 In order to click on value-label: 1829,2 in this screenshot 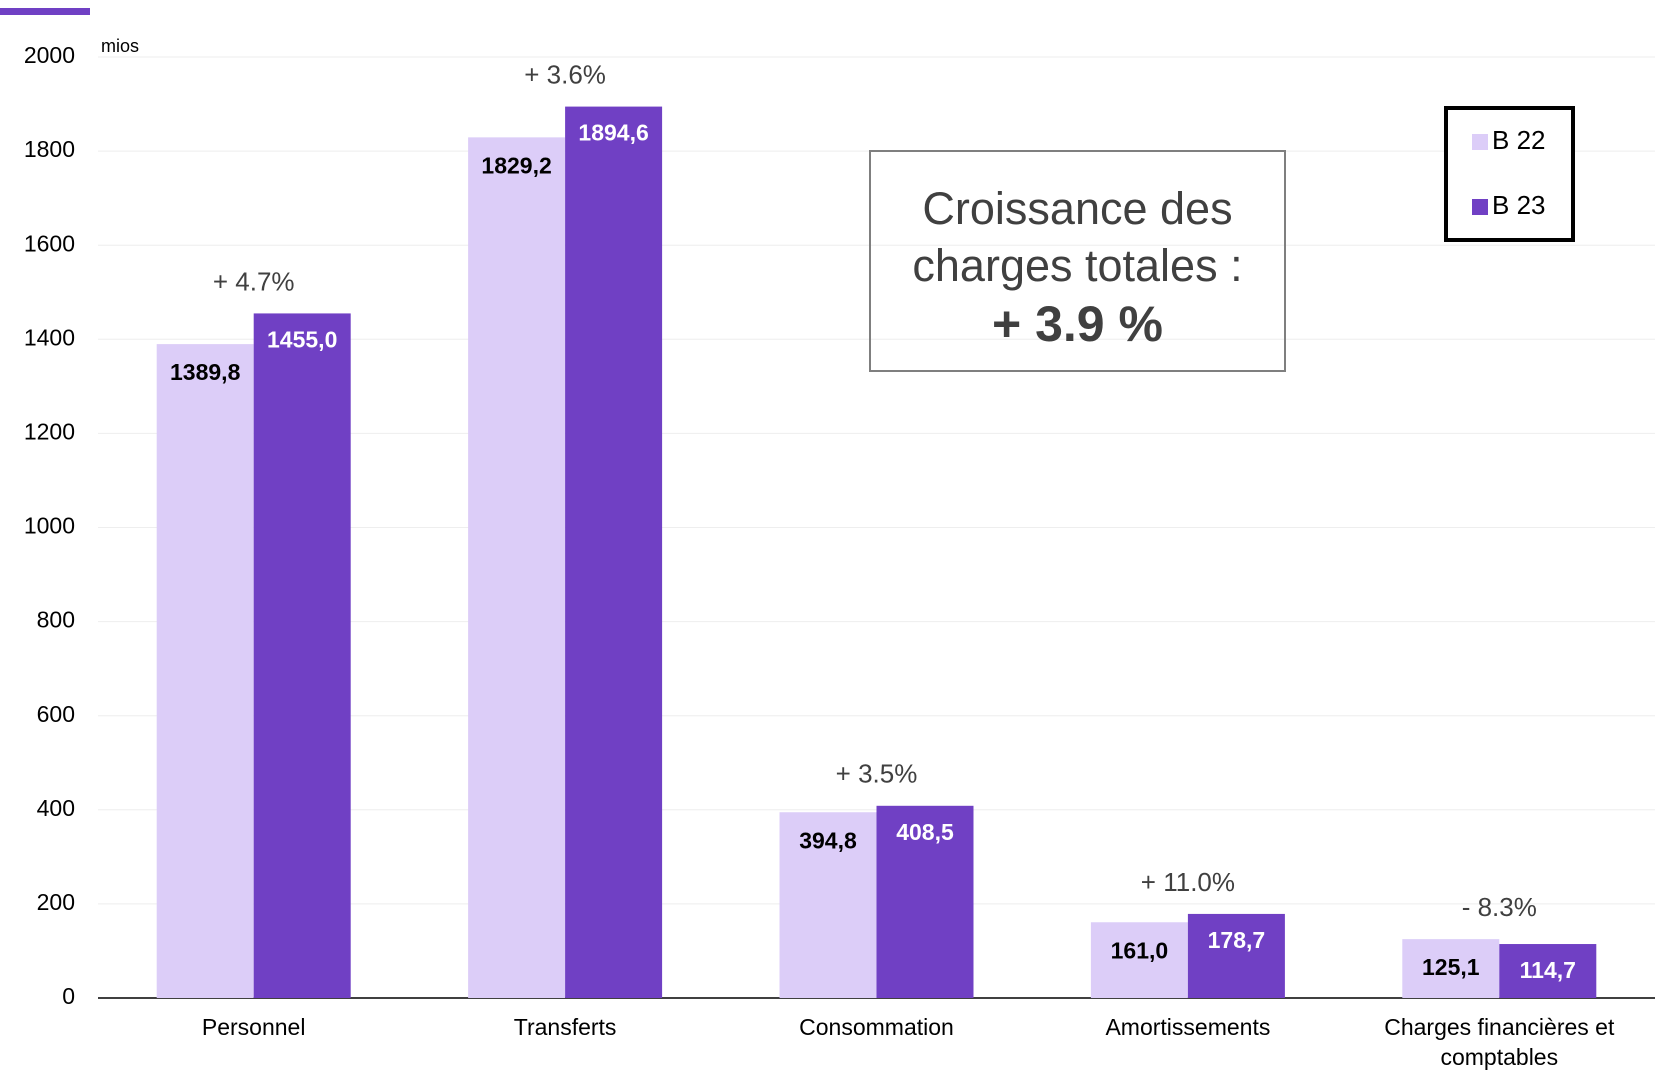, I will do `click(516, 165)`.